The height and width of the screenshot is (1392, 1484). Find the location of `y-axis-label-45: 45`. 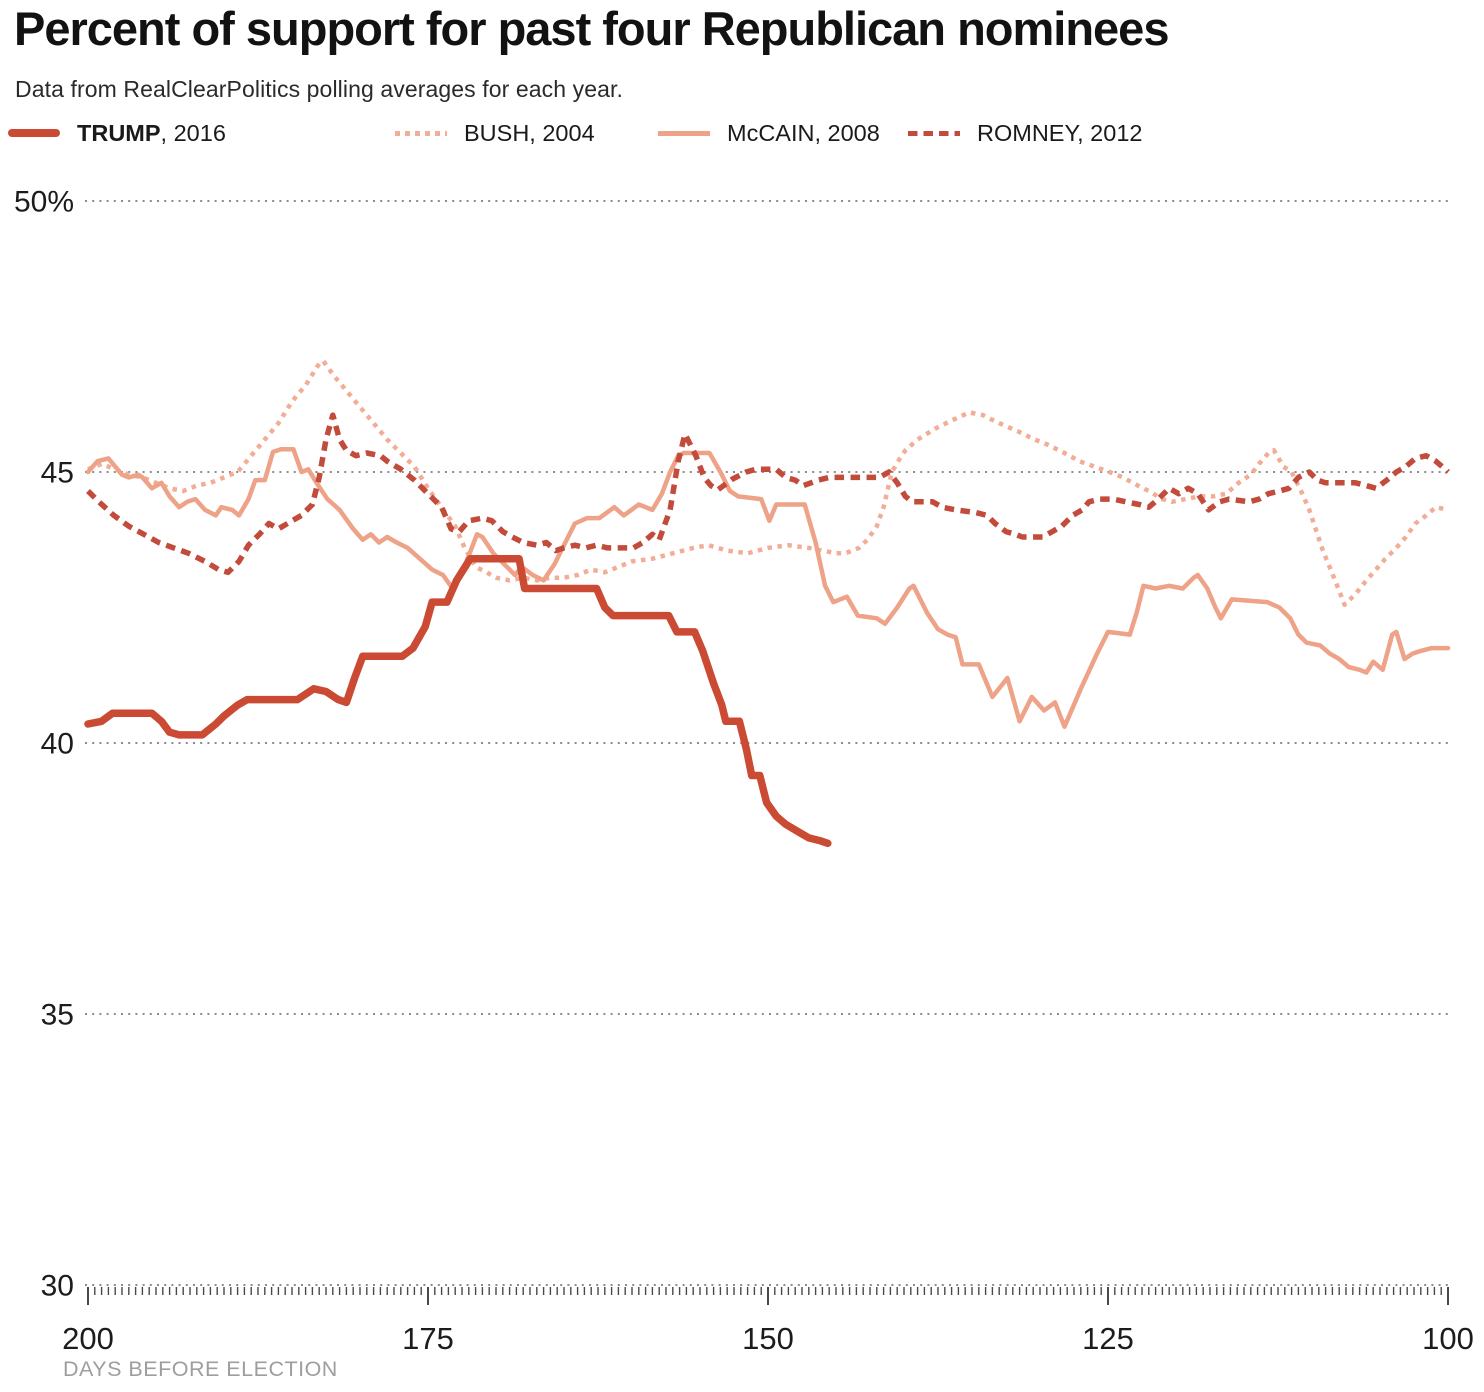

y-axis-label-45: 45 is located at coordinates (57, 473).